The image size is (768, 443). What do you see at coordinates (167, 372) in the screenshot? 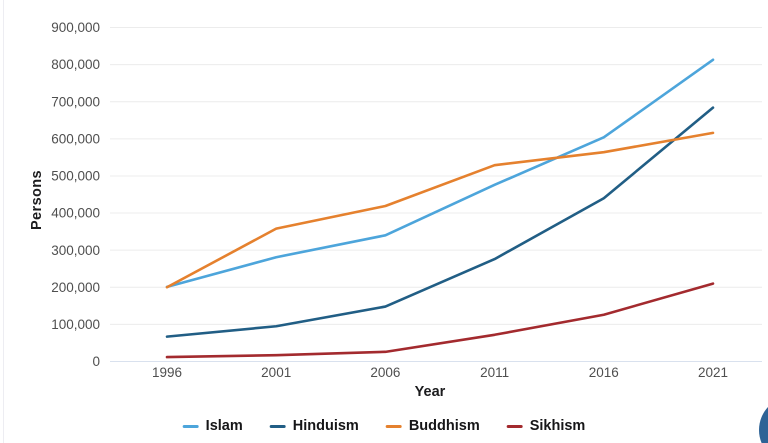
I see `x-tick-label: 1996` at bounding box center [167, 372].